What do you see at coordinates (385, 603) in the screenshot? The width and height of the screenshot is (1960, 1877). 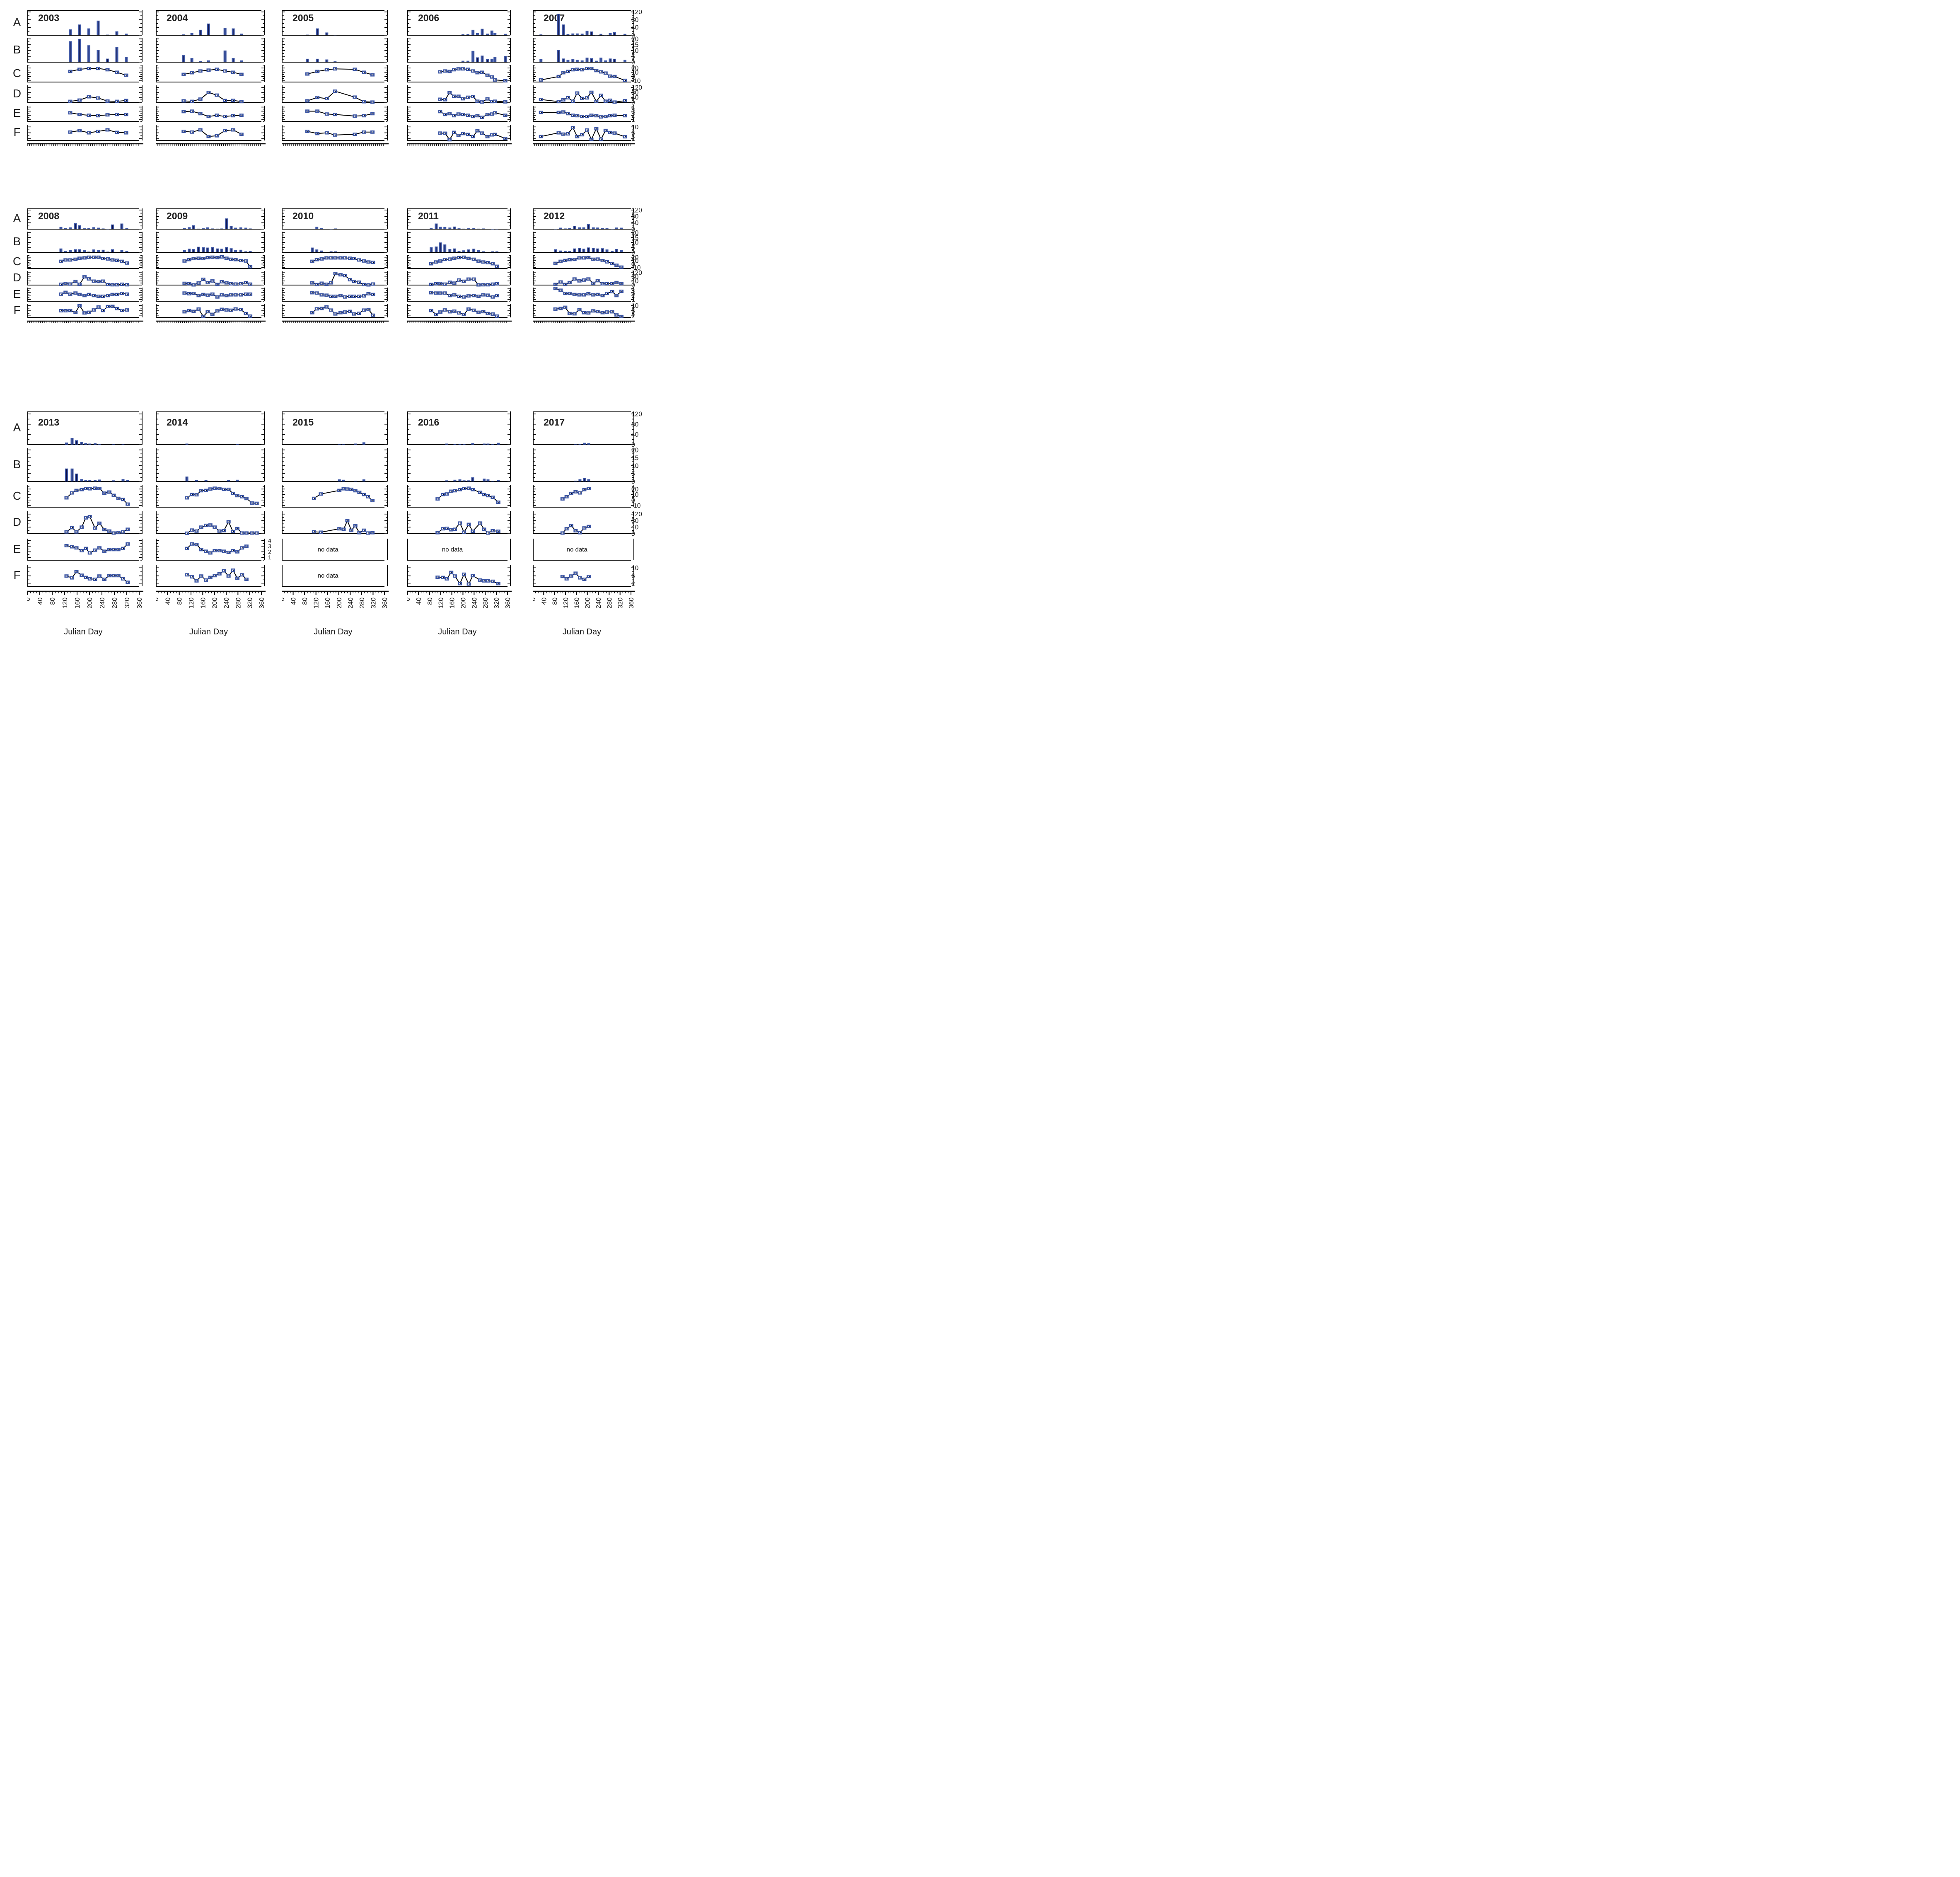 I see `x-tick-label: 360` at bounding box center [385, 603].